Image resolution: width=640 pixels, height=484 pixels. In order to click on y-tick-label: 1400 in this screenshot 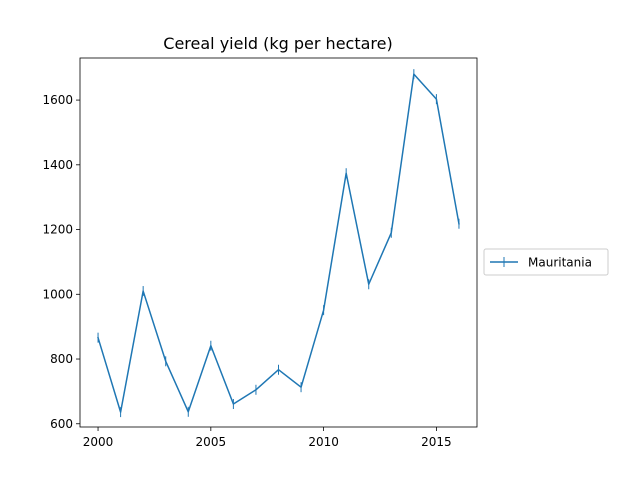, I will do `click(57, 165)`.